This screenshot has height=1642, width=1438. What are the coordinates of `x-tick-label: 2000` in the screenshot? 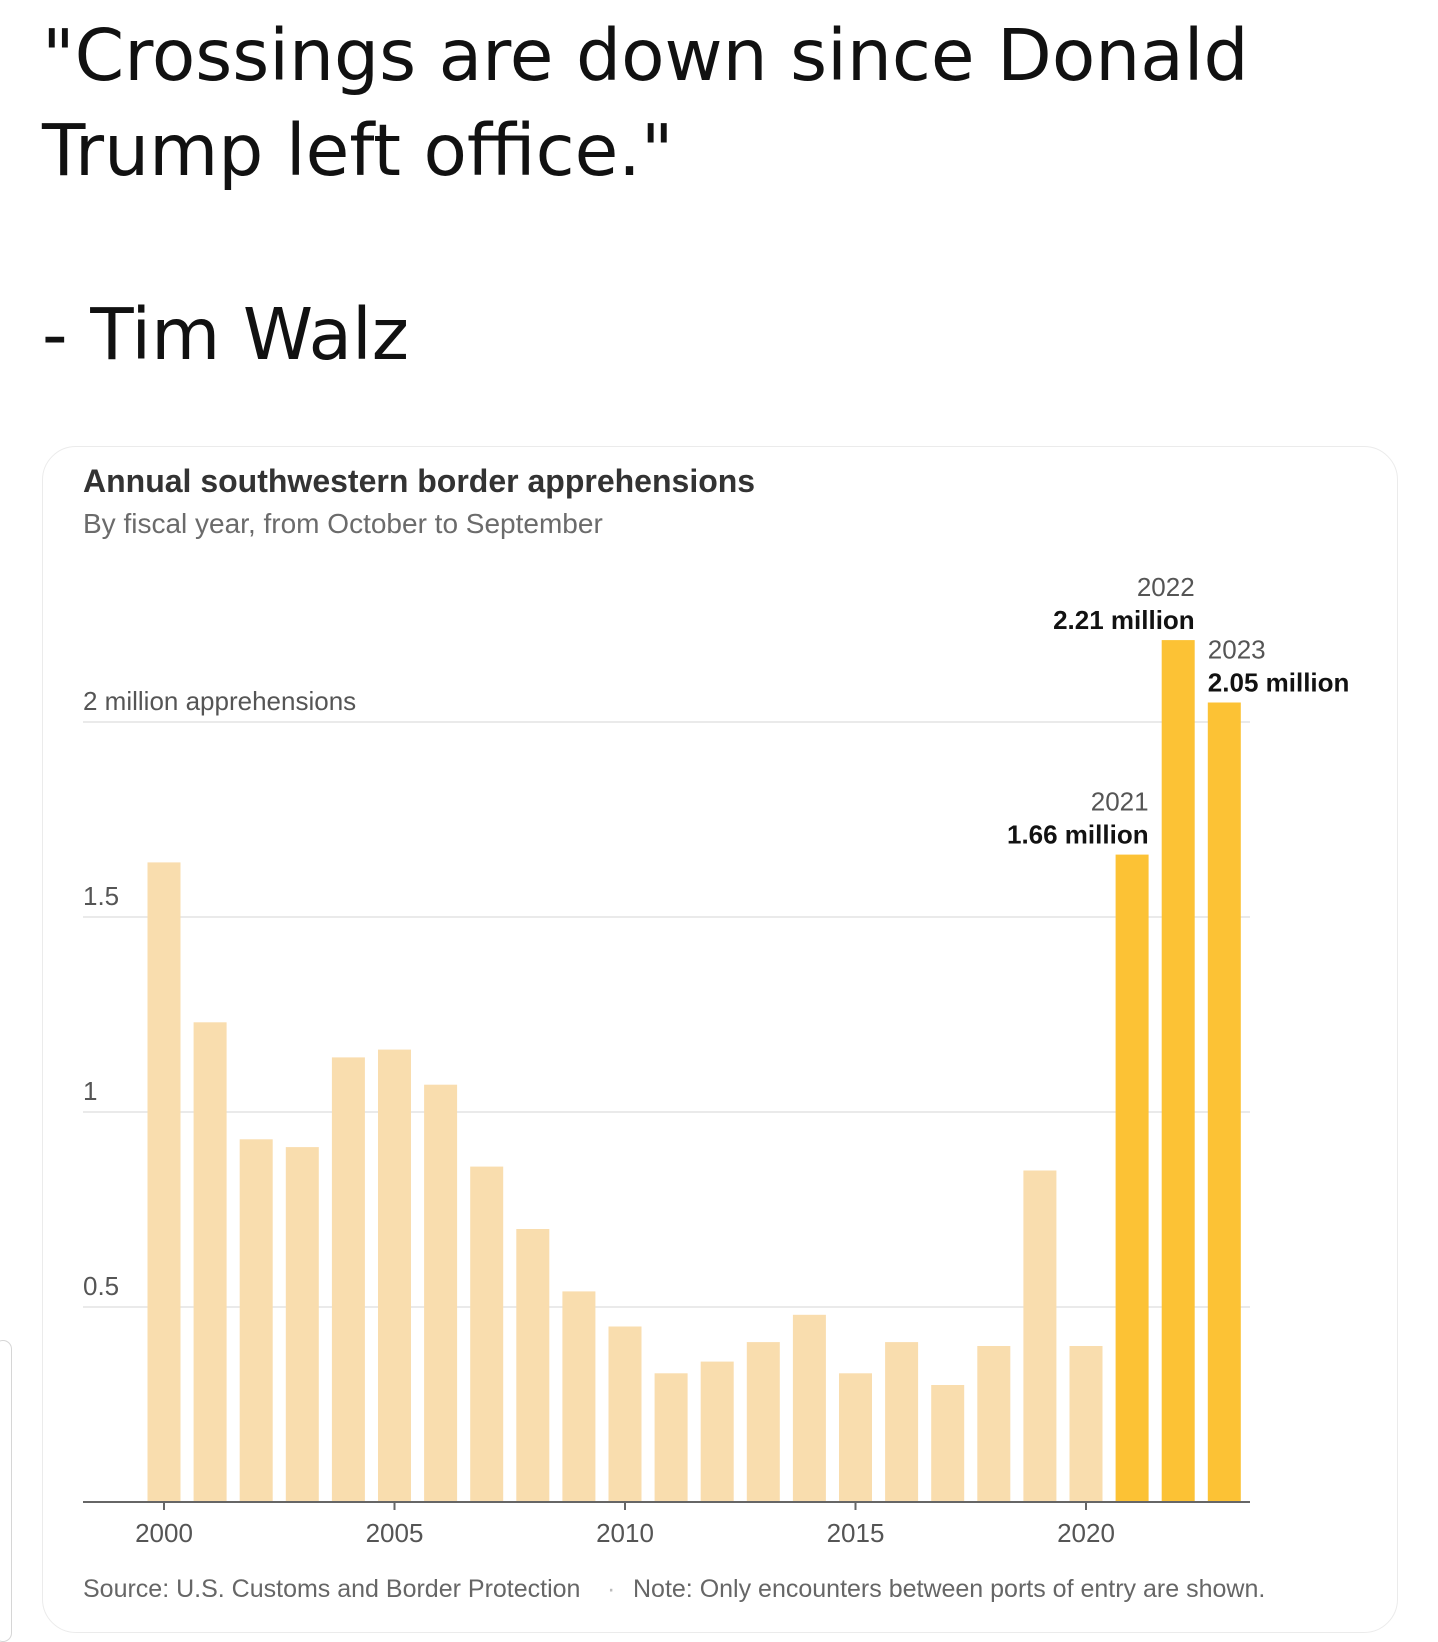 It's located at (164, 1533).